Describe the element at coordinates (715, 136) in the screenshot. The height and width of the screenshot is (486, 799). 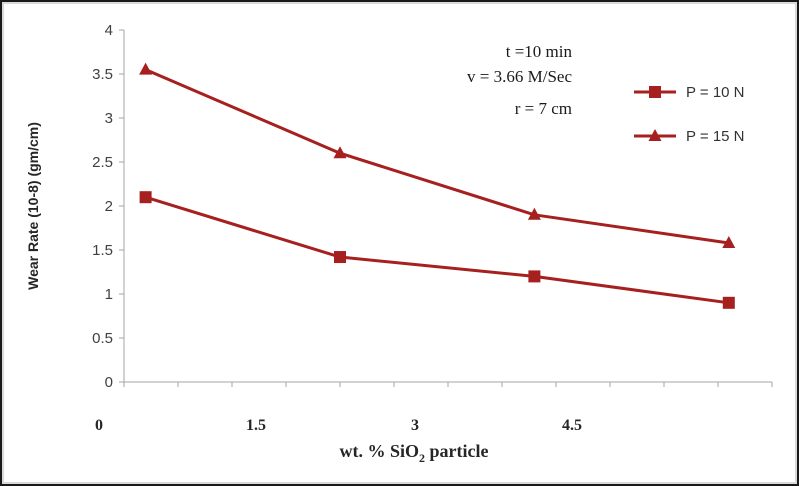
I see `legend-label: P = 15 N` at that location.